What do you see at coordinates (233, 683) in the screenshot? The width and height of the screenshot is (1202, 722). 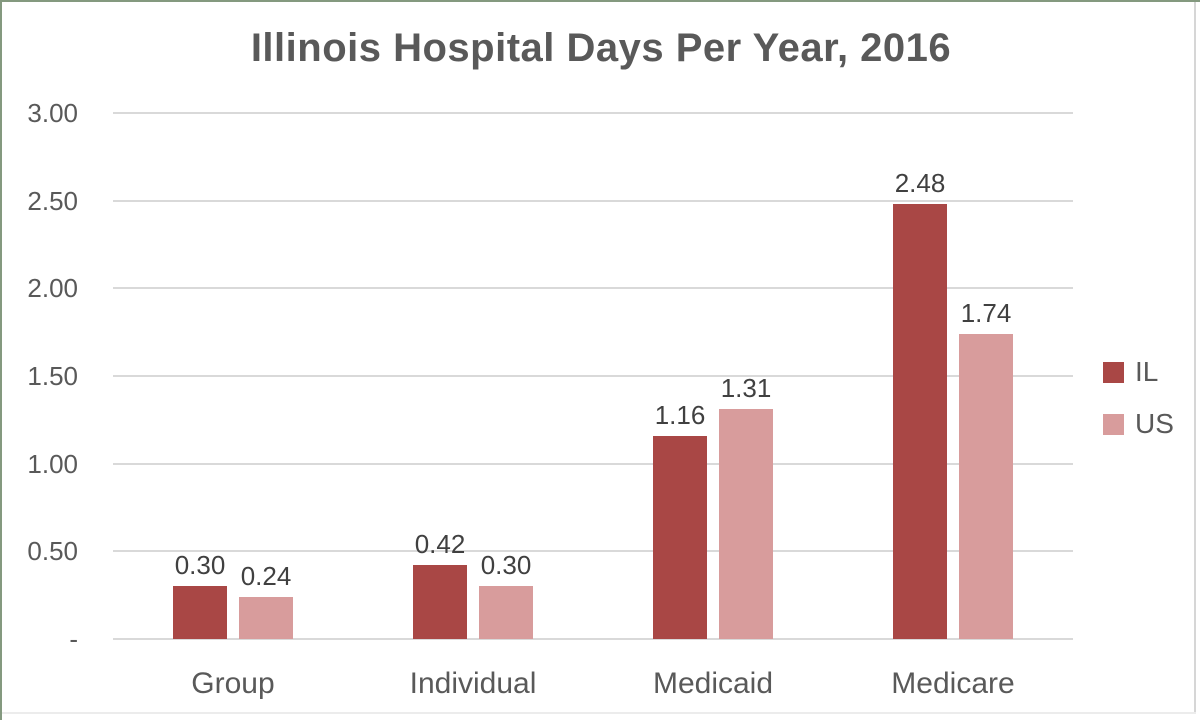 I see `x-axis-label-group: Group` at bounding box center [233, 683].